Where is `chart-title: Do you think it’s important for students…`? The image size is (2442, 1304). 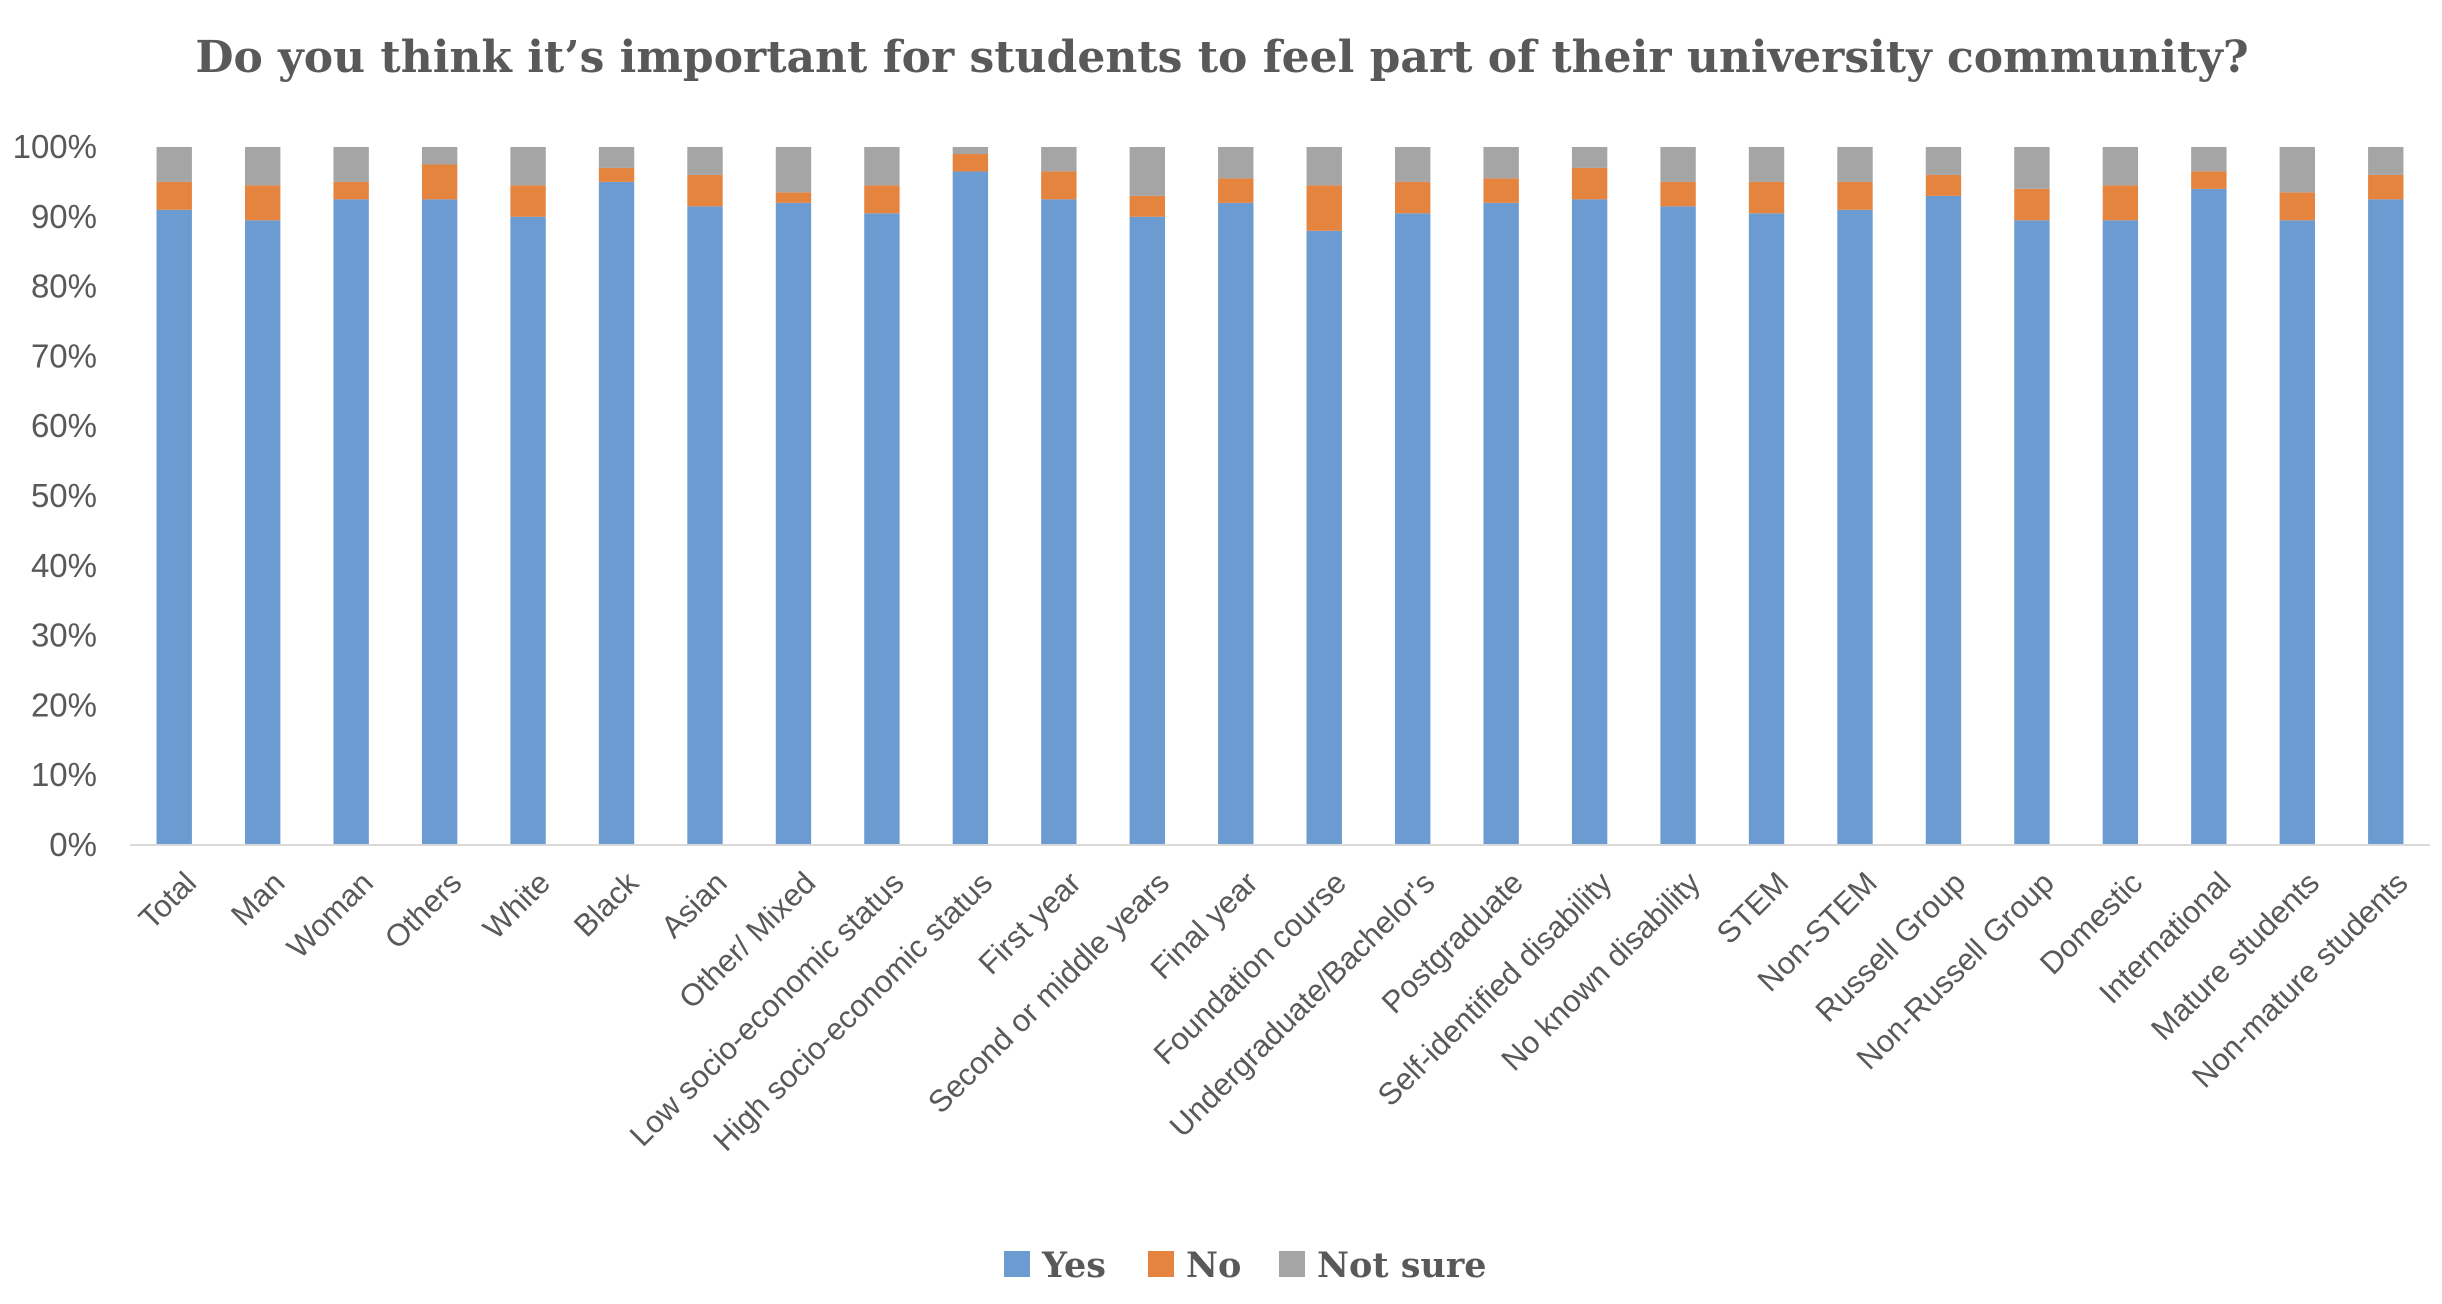 chart-title: Do you think it’s important for students… is located at coordinates (1221, 57).